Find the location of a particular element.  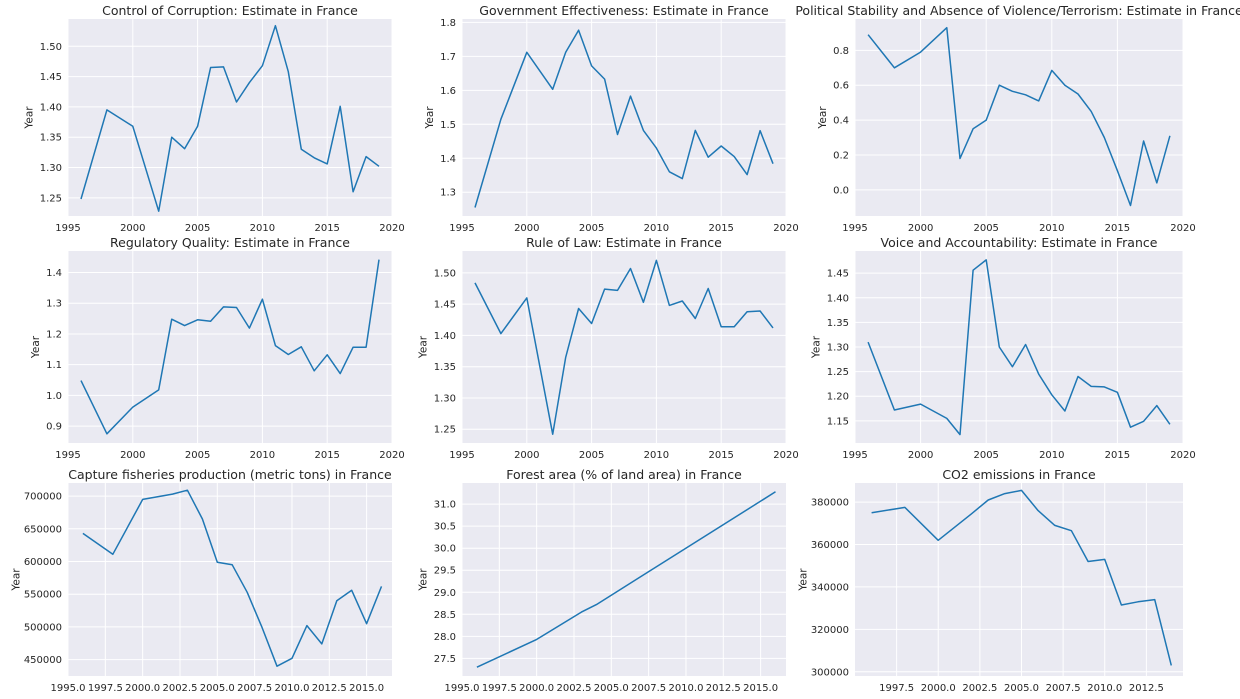

y-tick-label: 0.8 is located at coordinates (841, 51).